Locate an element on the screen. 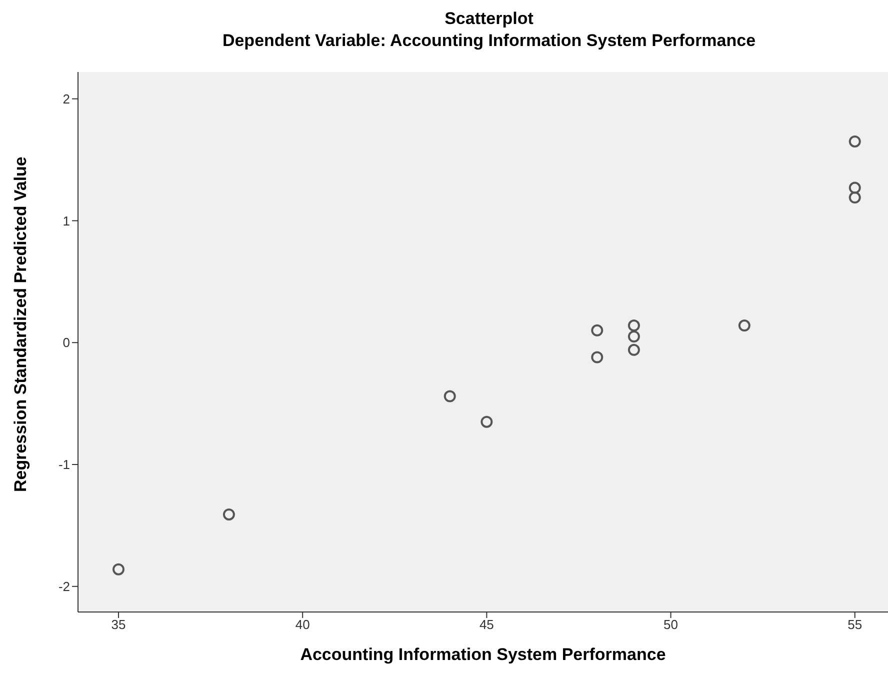 This screenshot has height=684, width=888. x-tick-label: 35 is located at coordinates (118, 624).